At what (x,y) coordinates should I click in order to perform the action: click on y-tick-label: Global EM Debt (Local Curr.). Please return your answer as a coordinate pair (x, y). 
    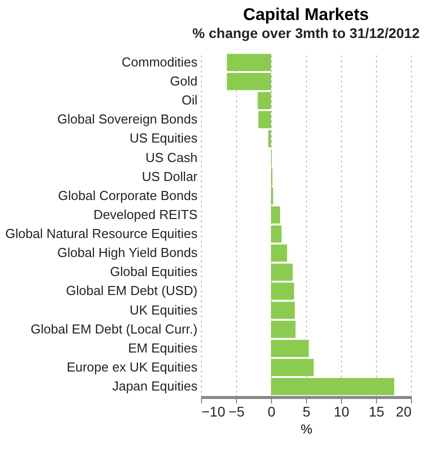
    Looking at the image, I should click on (114, 328).